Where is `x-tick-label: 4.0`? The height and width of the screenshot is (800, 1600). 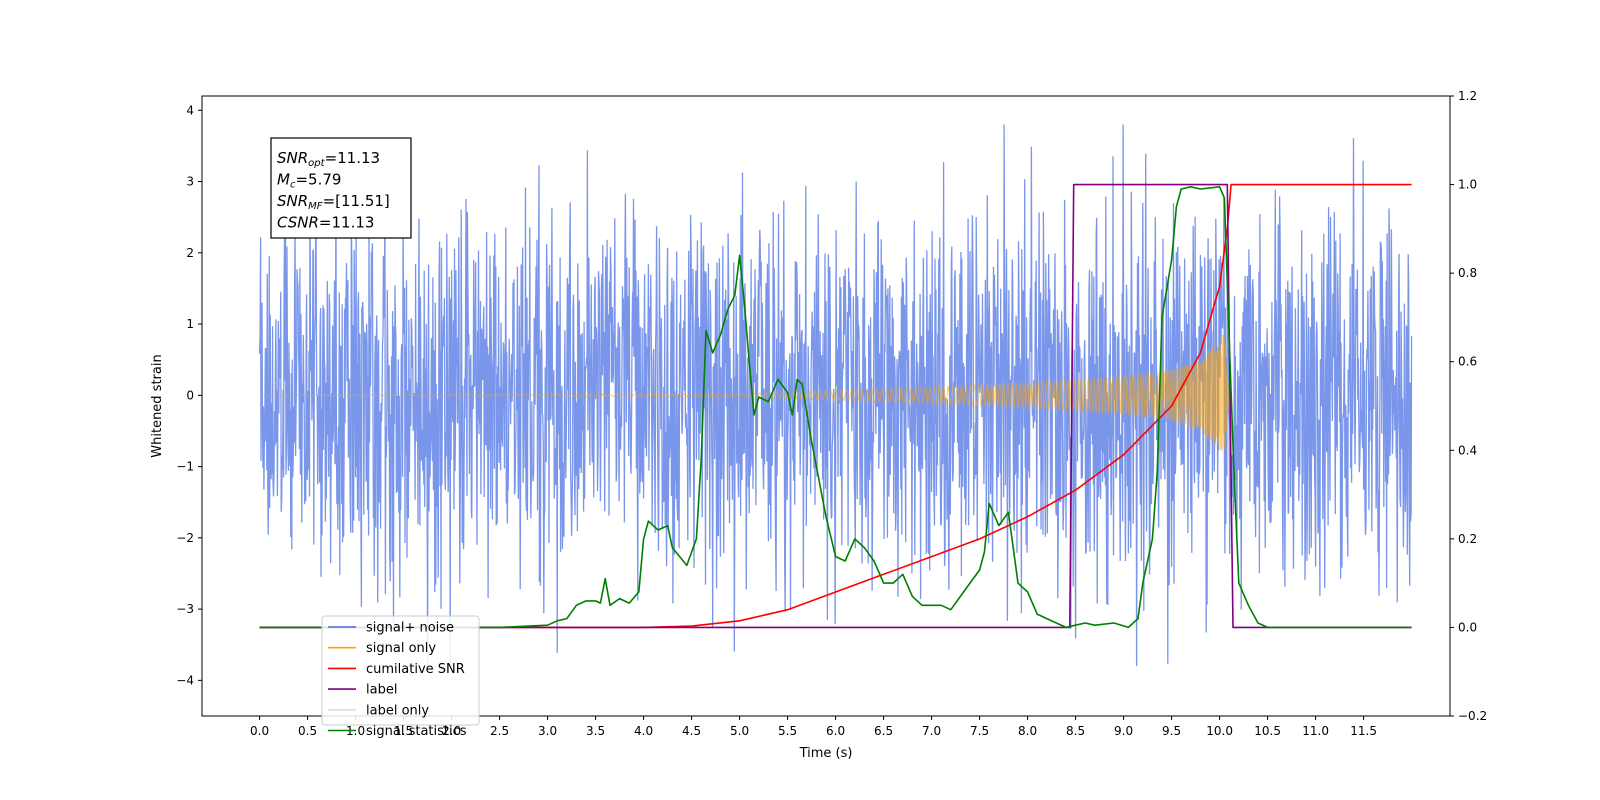
x-tick-label: 4.0 is located at coordinates (643, 731).